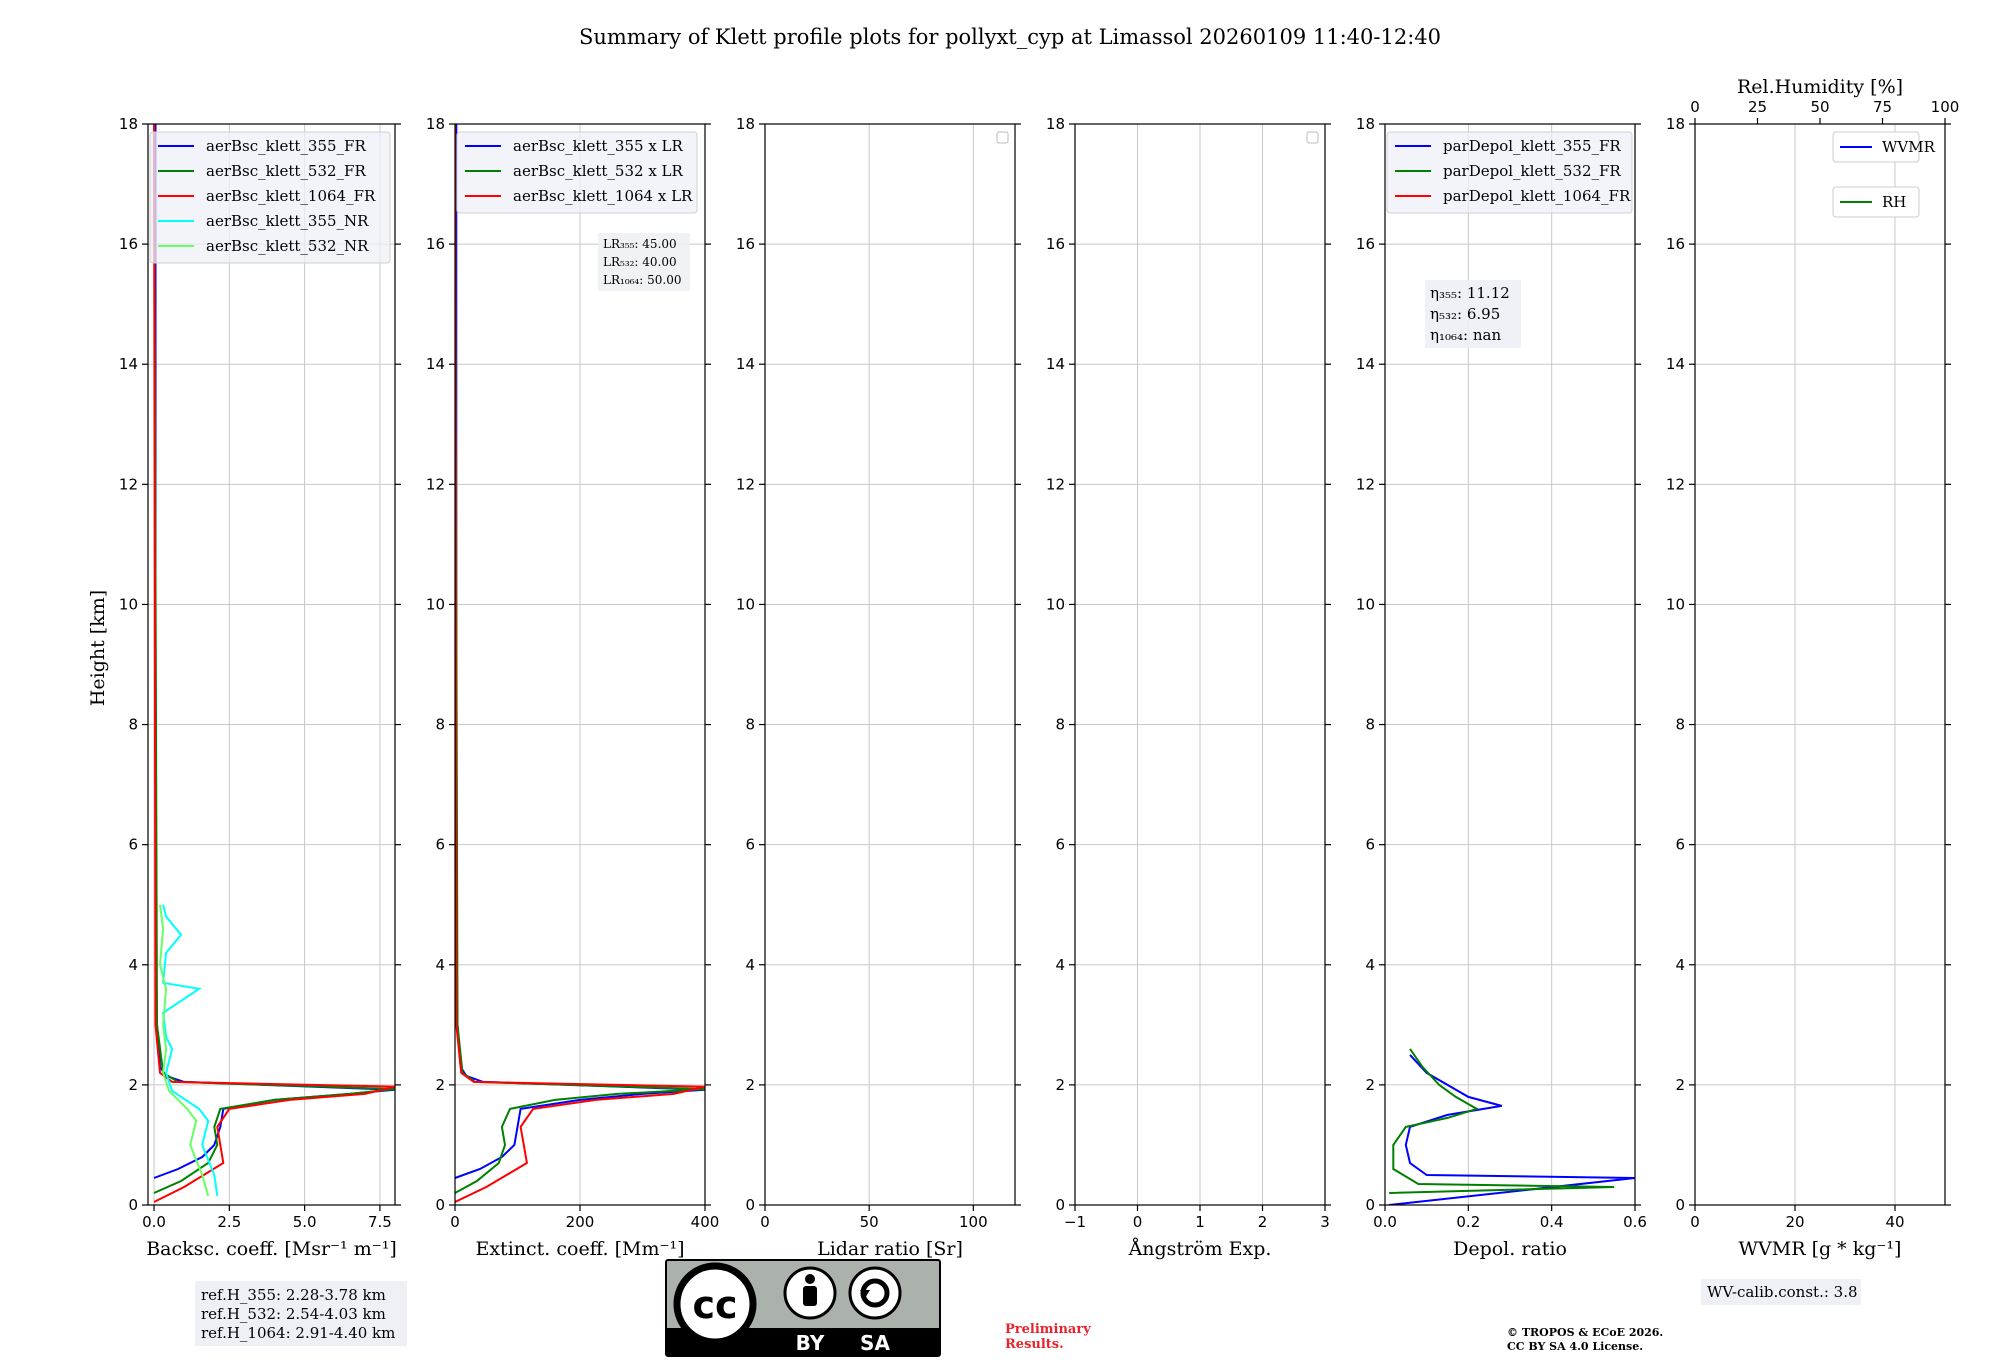 The height and width of the screenshot is (1360, 2000). Describe the element at coordinates (810, 1343) in the screenshot. I see `badge-by: BY` at that location.